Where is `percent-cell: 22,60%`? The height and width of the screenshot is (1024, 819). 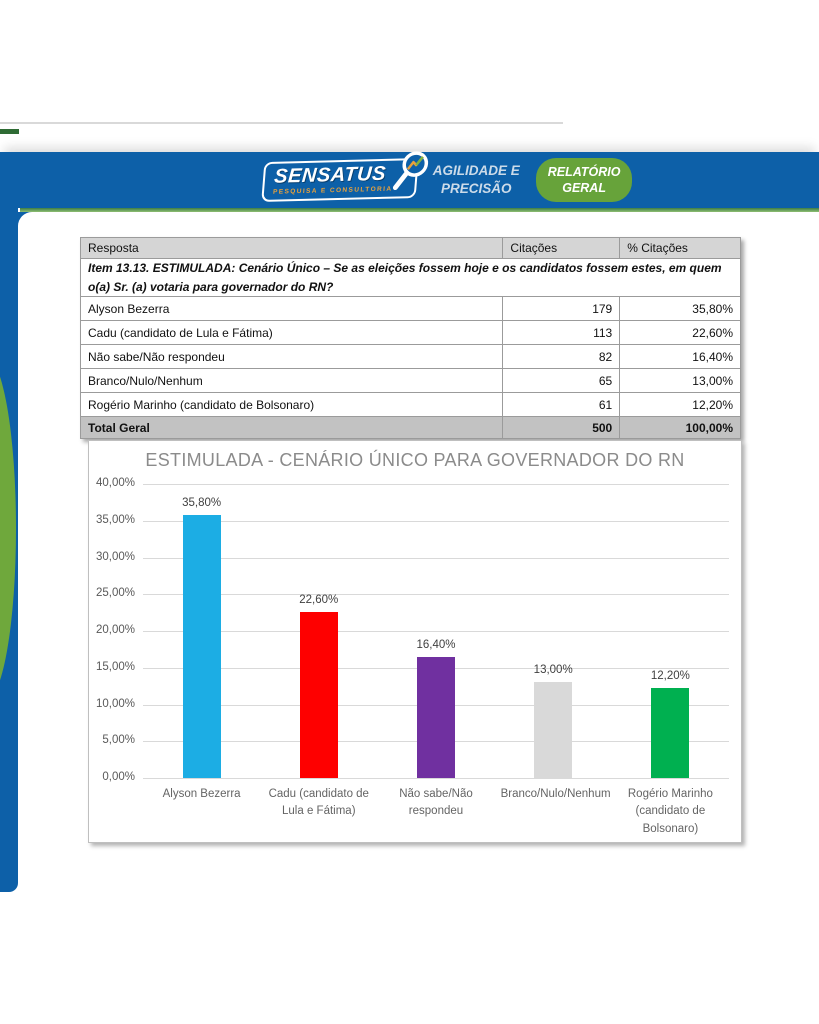 percent-cell: 22,60% is located at coordinates (680, 333).